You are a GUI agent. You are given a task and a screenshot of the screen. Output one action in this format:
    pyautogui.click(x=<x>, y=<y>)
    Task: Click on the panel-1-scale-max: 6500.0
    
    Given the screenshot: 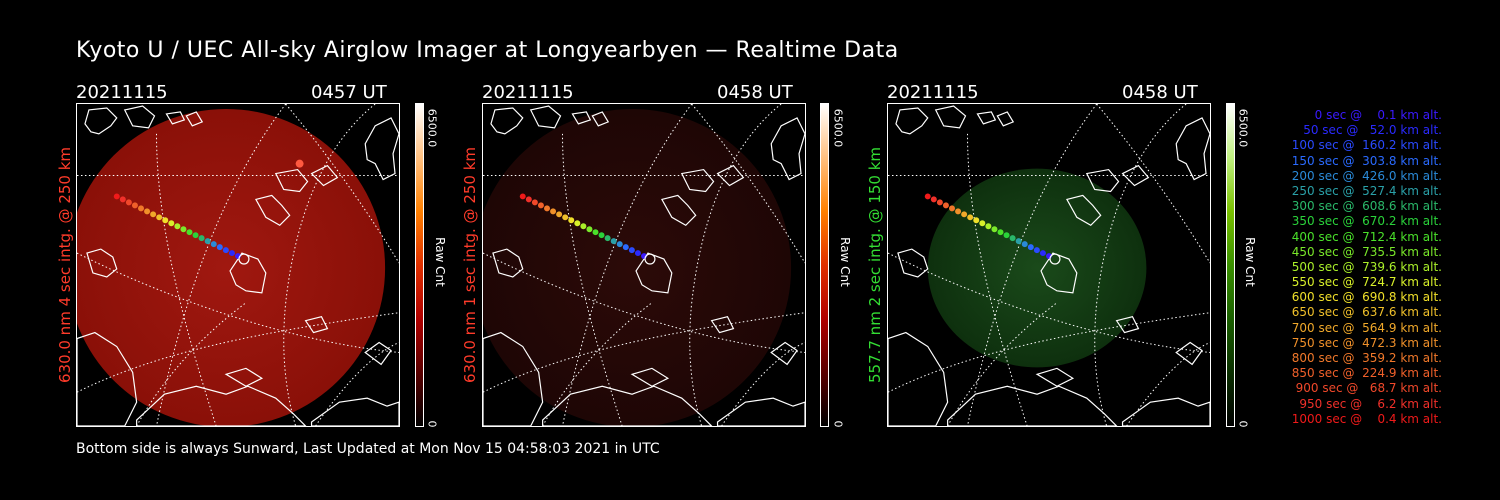 What is the action you would take?
    pyautogui.click(x=432, y=128)
    